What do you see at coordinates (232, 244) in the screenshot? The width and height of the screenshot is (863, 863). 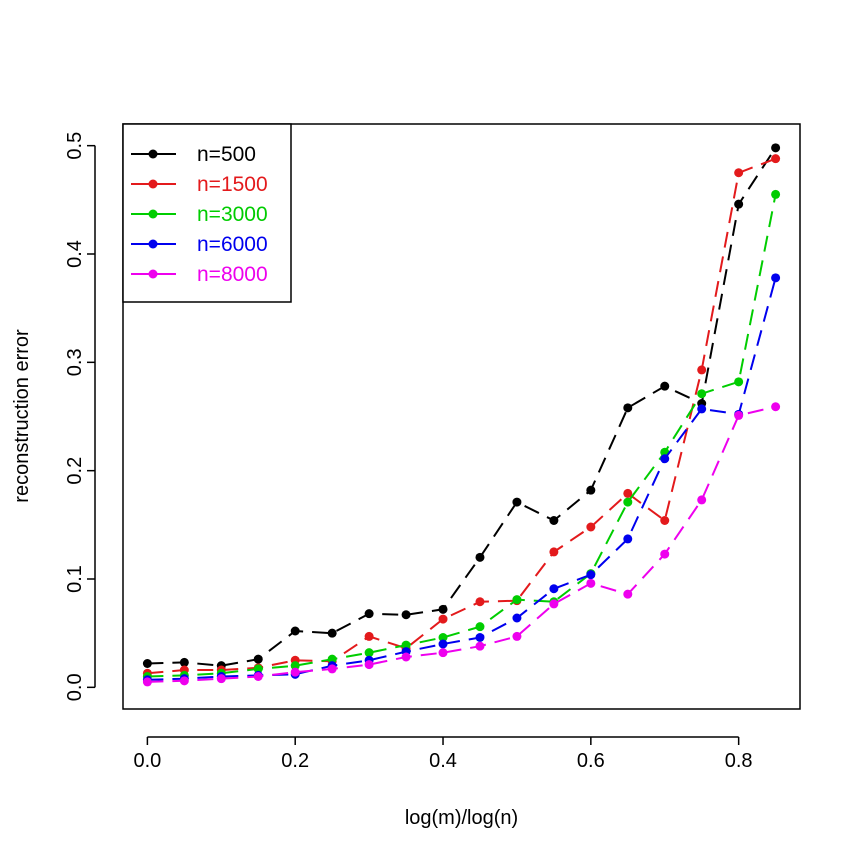 I see `legend-label: n=6000` at bounding box center [232, 244].